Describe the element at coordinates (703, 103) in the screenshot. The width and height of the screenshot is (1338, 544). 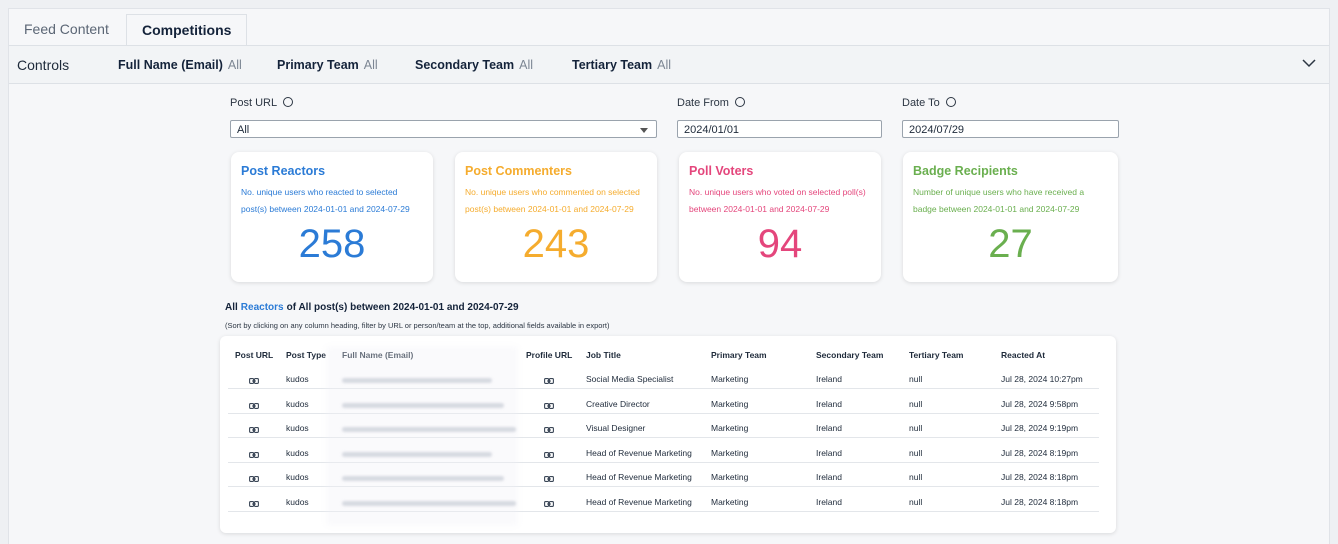
I see `field-label-text: Date From` at that location.